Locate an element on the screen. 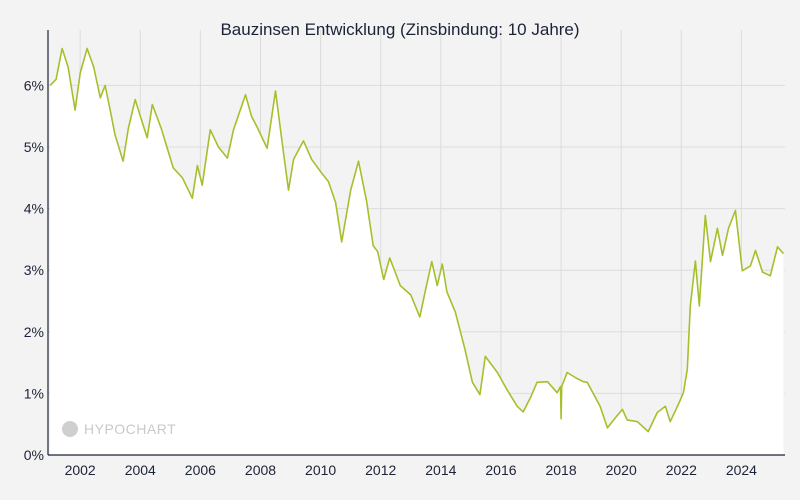  y-tick-label: 4% is located at coordinates (34, 209).